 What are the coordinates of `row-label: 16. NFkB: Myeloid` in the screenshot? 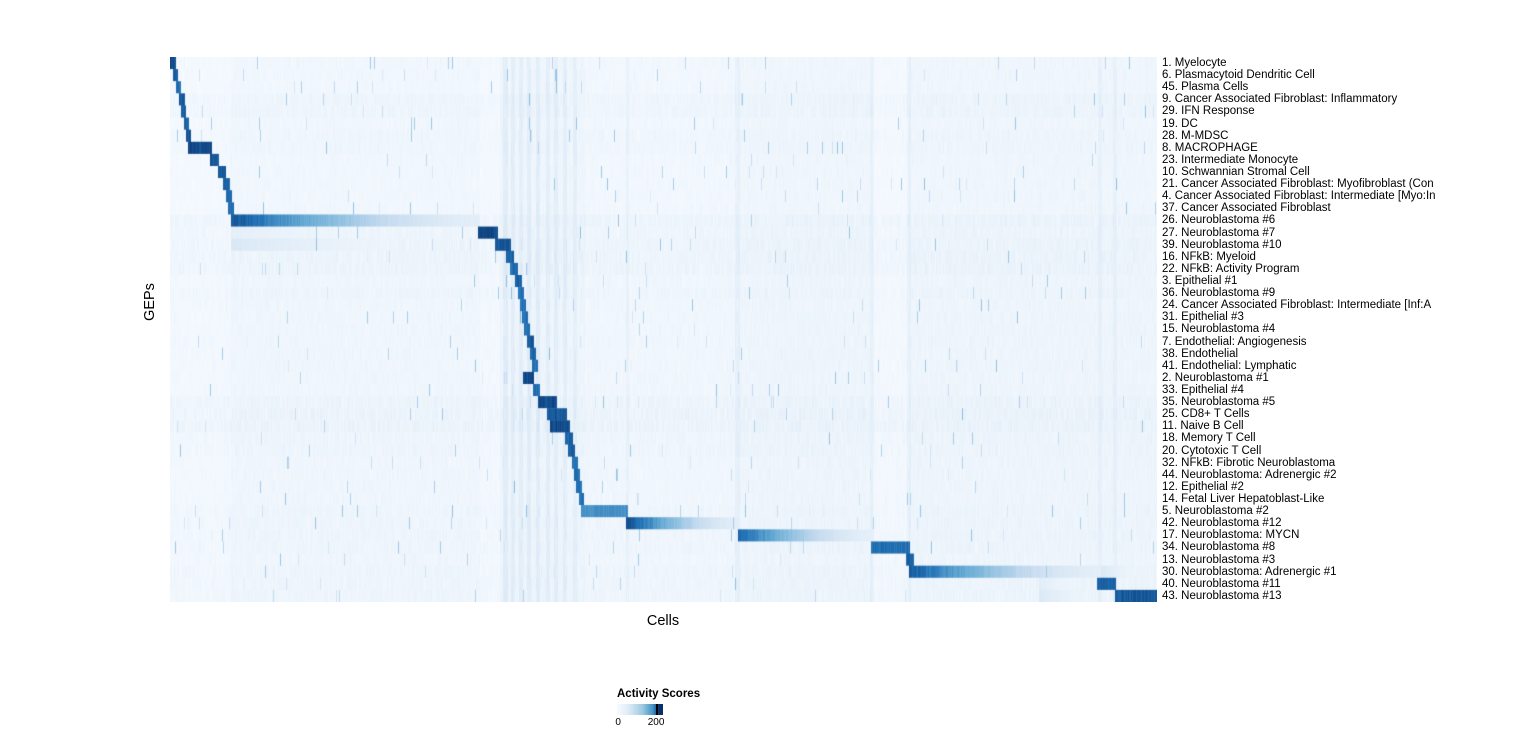 It's located at (1209, 256).